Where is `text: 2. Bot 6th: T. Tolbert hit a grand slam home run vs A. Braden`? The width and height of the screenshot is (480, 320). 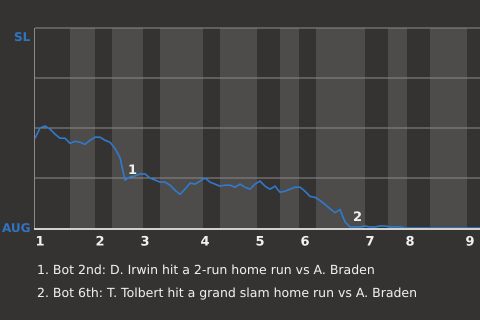
text: 2. Bot 6th: T. Tolbert hit a grand slam home run vs A. Braden is located at coordinates (227, 292).